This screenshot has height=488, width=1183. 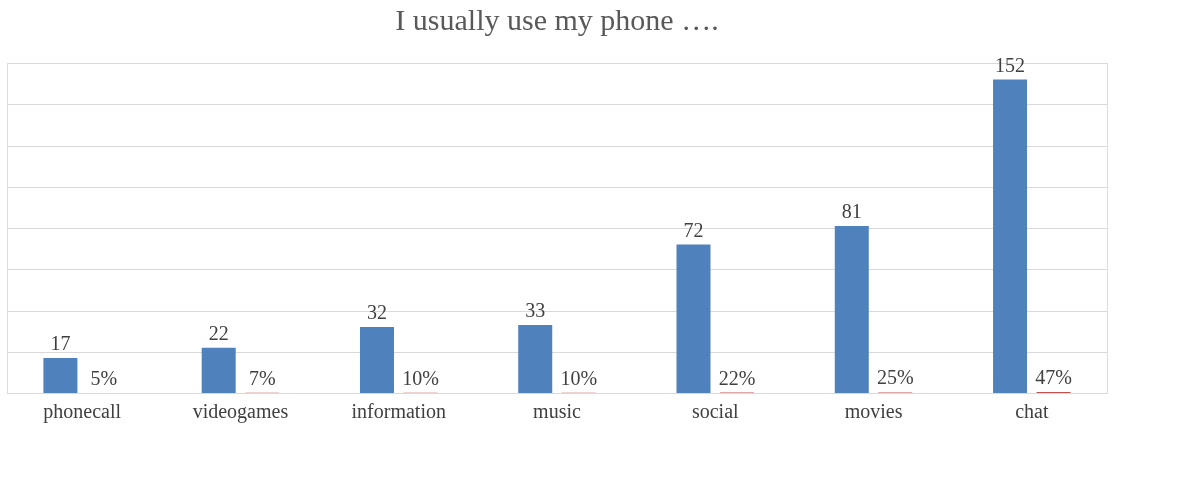 I want to click on x-tick-label: social, so click(x=715, y=410).